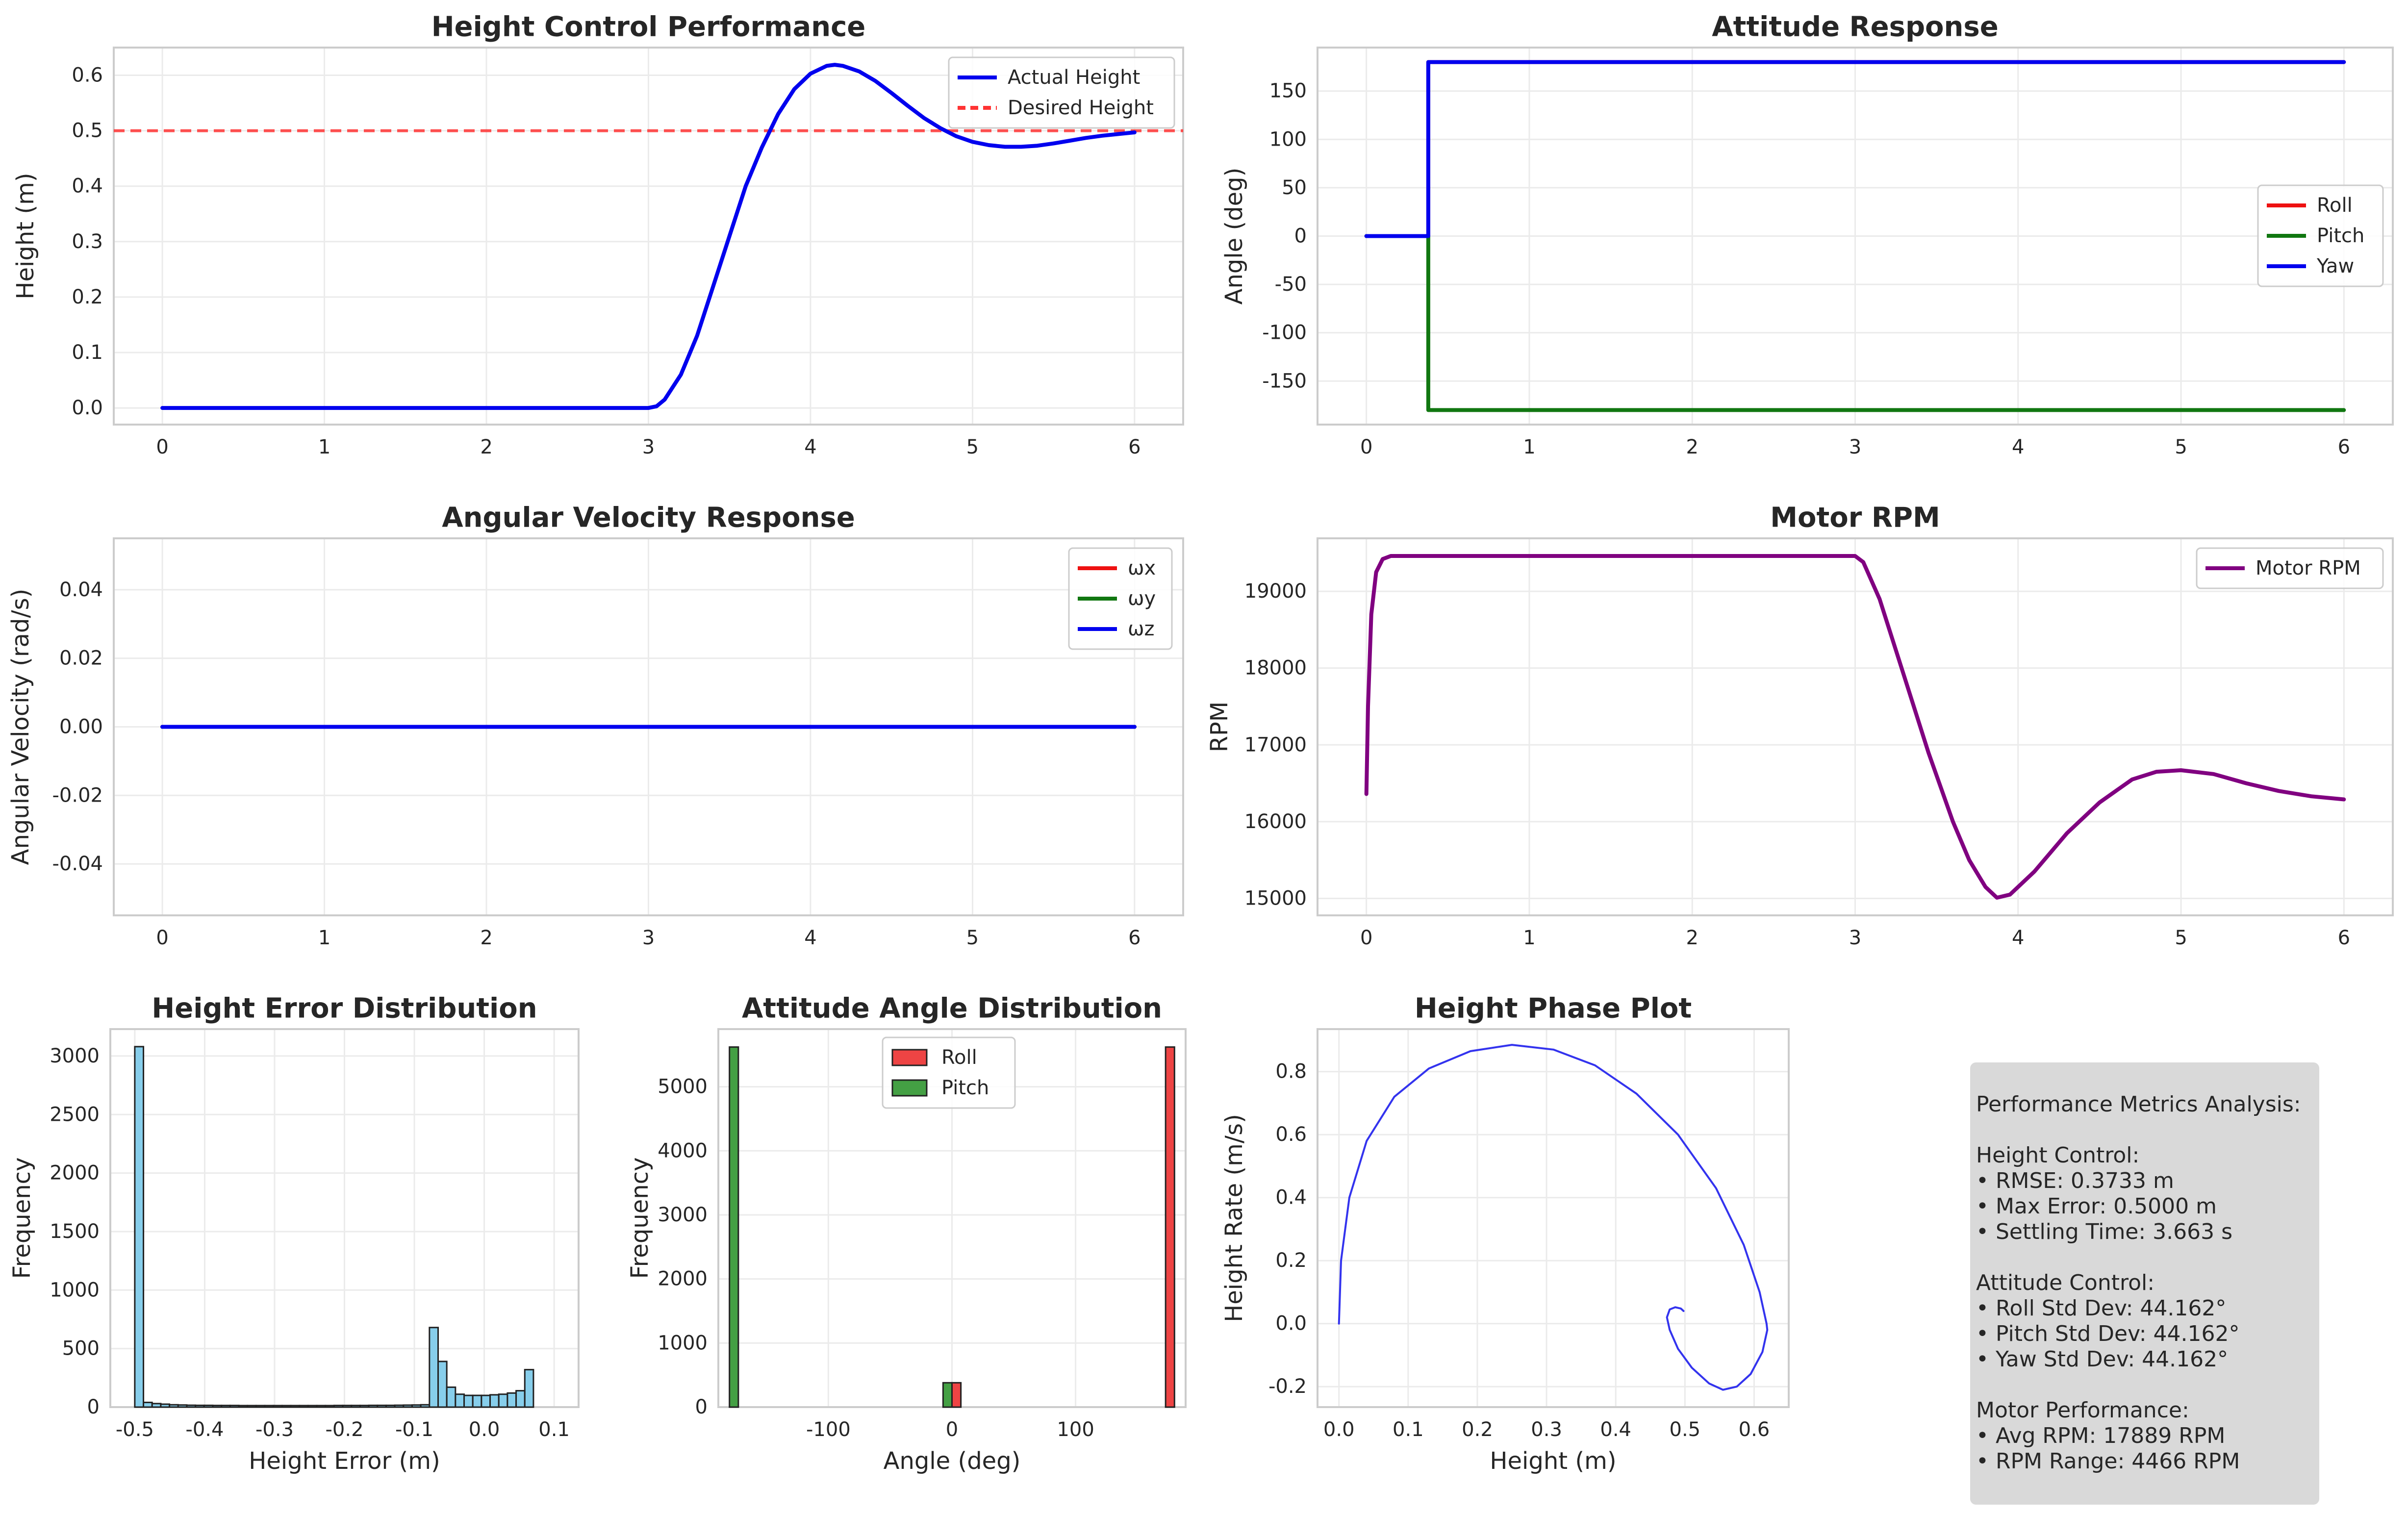 The width and height of the screenshot is (2408, 1513). Describe the element at coordinates (25, 236) in the screenshot. I see `y-axis-label: Height (m)` at that location.